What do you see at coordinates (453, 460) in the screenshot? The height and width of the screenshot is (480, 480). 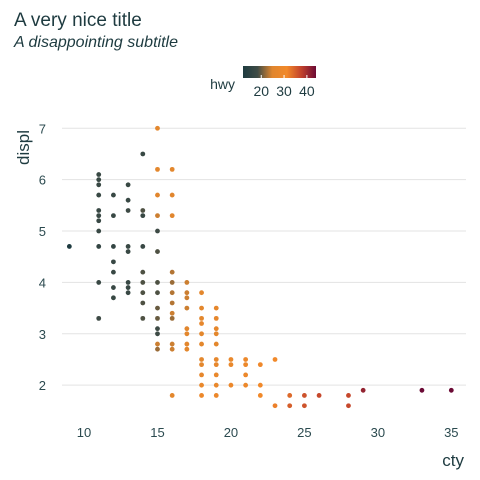 I see `x-axis-title: cty` at bounding box center [453, 460].